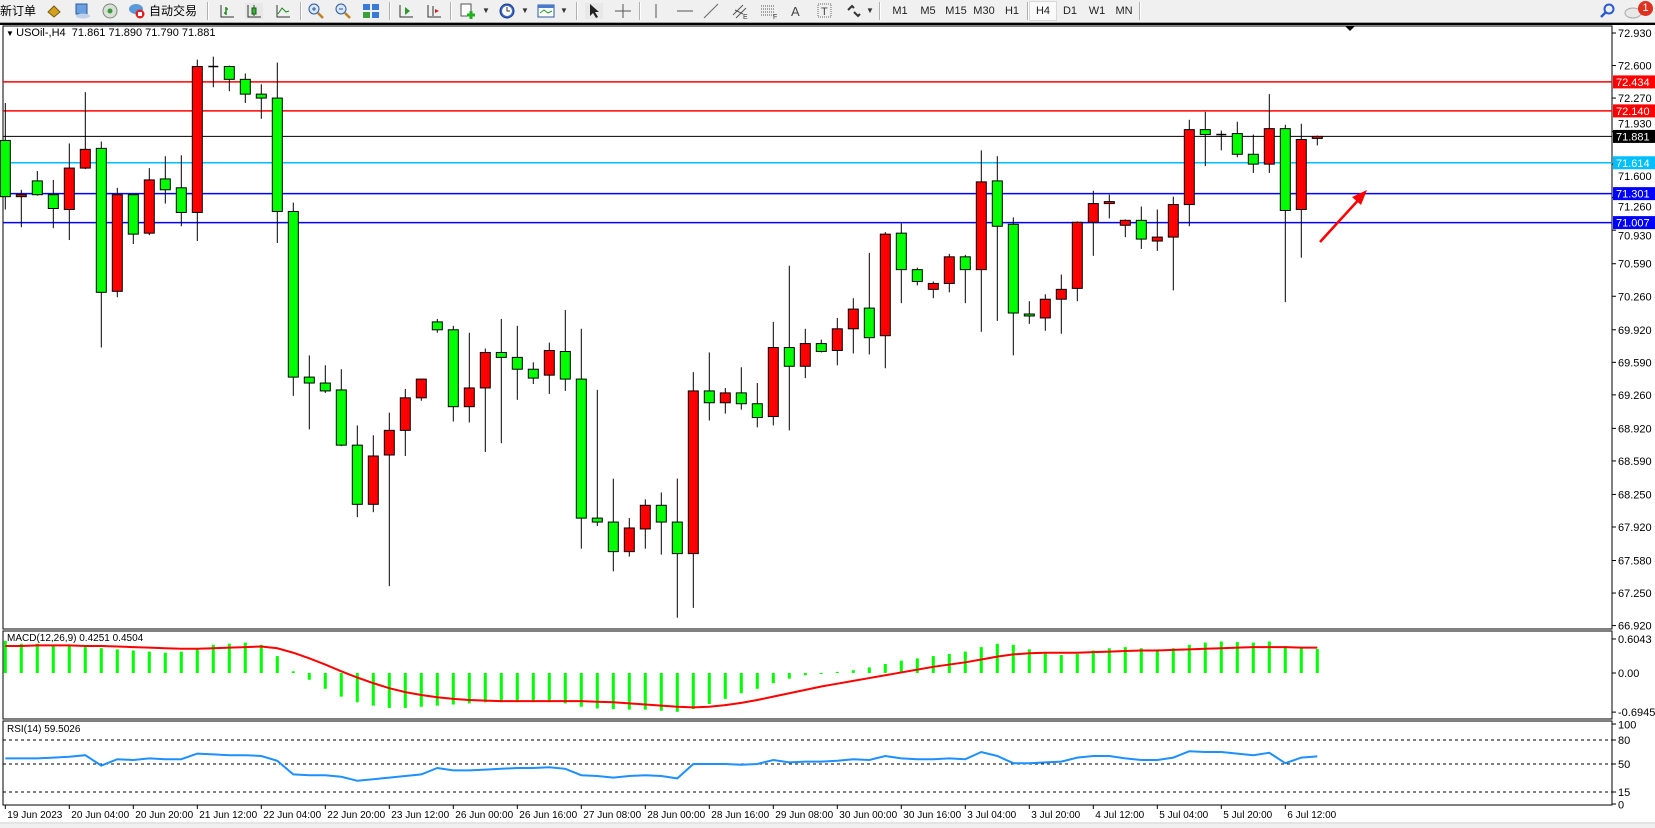  I want to click on chart-shift-icon, so click(434, 11).